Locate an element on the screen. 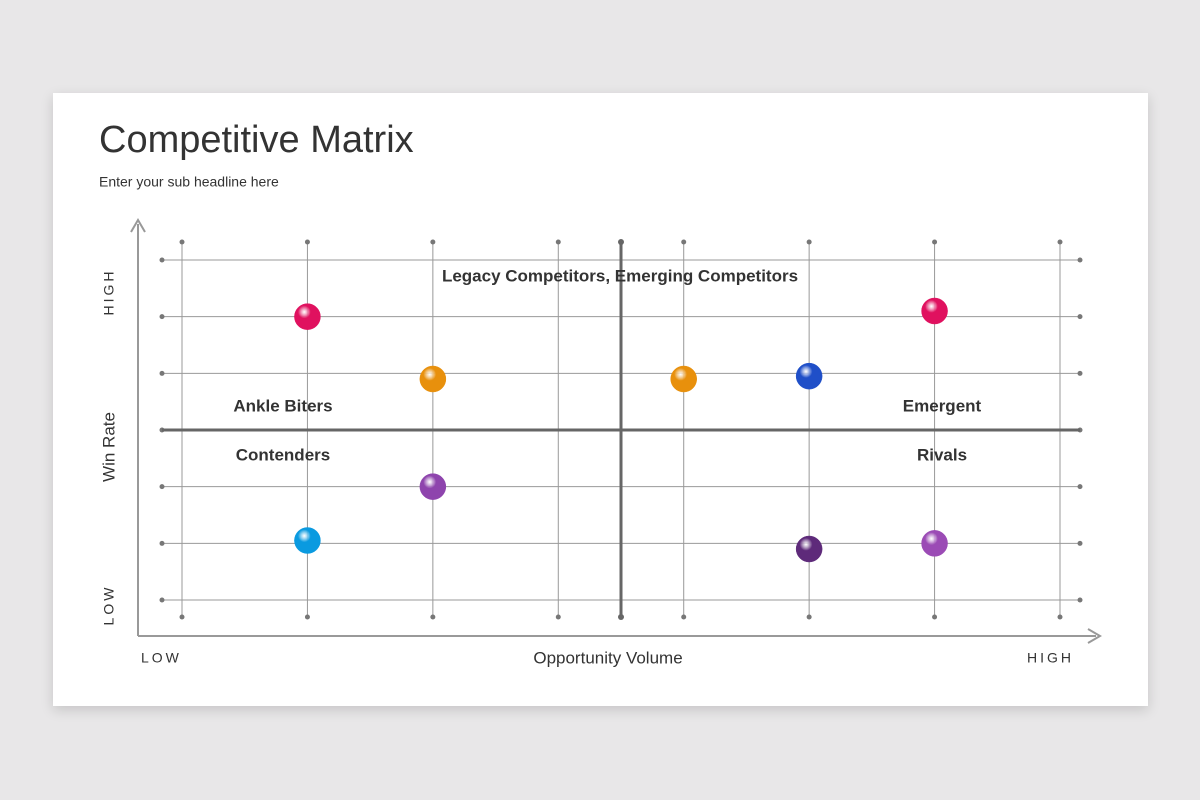 The height and width of the screenshot is (800, 1200). quadrant-label: Rivals is located at coordinates (942, 454).